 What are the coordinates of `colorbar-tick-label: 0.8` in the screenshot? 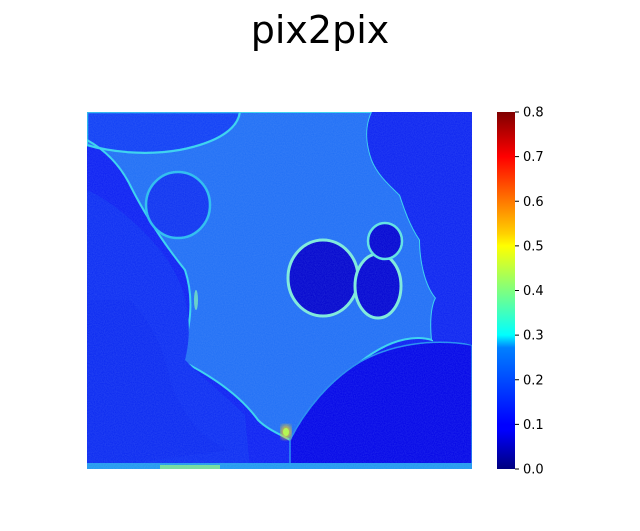 It's located at (533, 113).